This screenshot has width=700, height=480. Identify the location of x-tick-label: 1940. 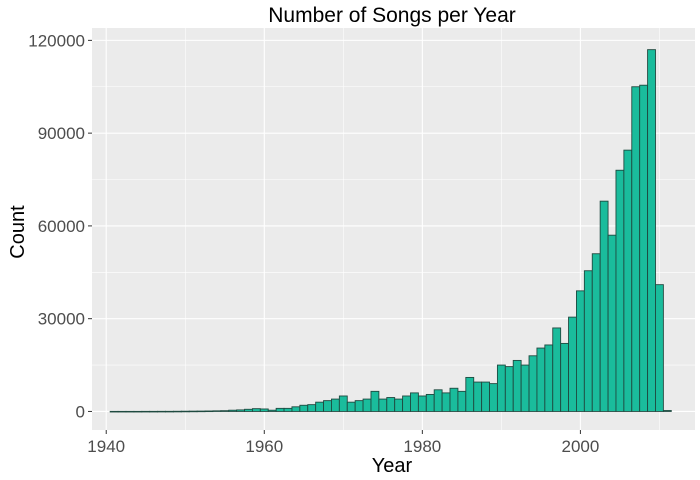
(106, 446).